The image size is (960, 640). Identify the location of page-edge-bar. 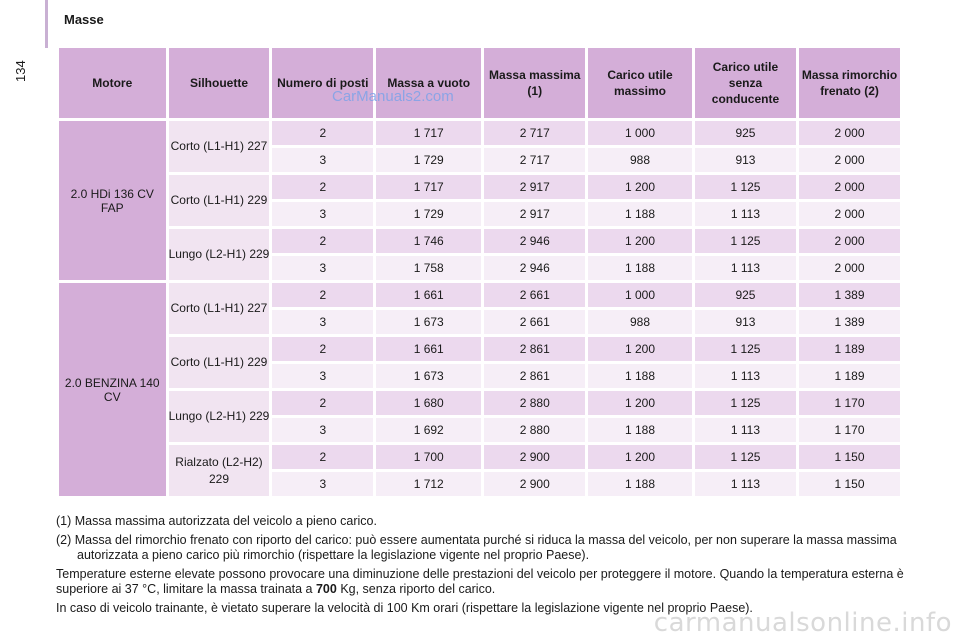
(46, 24).